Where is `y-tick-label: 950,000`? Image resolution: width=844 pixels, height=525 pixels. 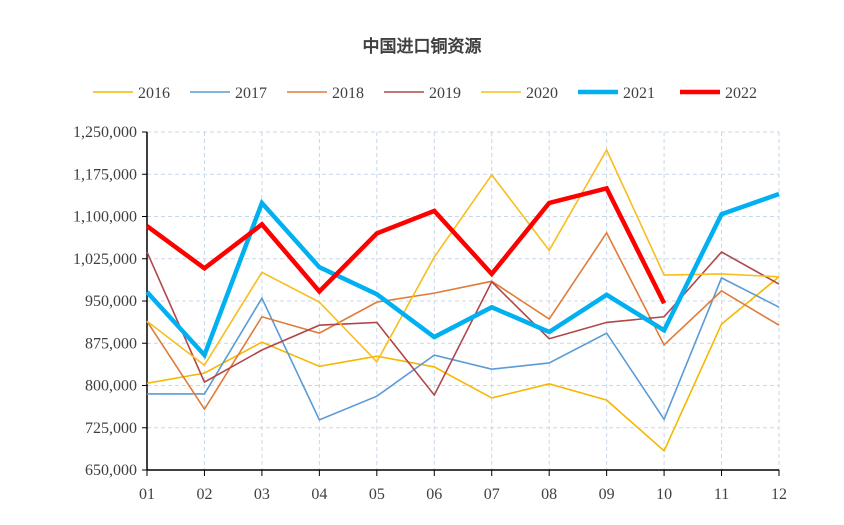
y-tick-label: 950,000 is located at coordinates (111, 301).